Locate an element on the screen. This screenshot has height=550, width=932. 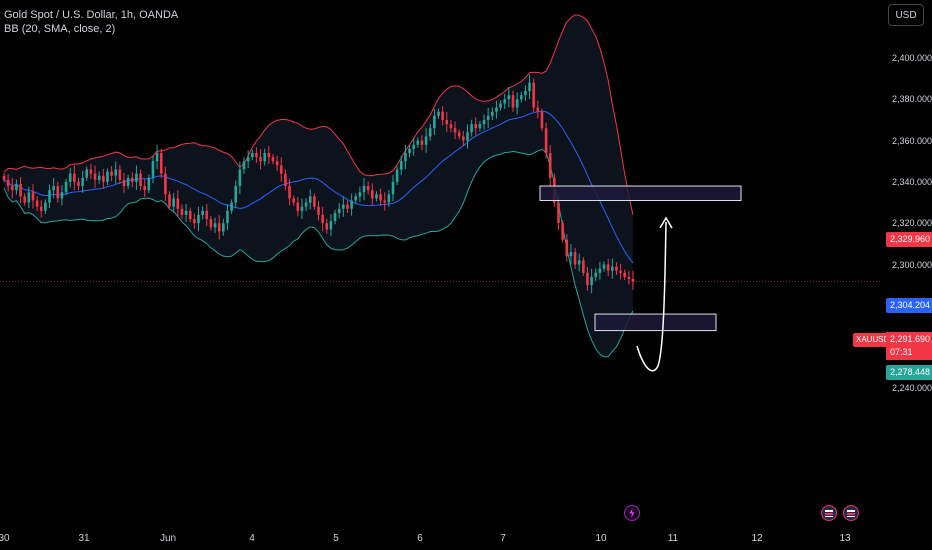
lower-band-tag: 2,278.448 is located at coordinates (909, 372).